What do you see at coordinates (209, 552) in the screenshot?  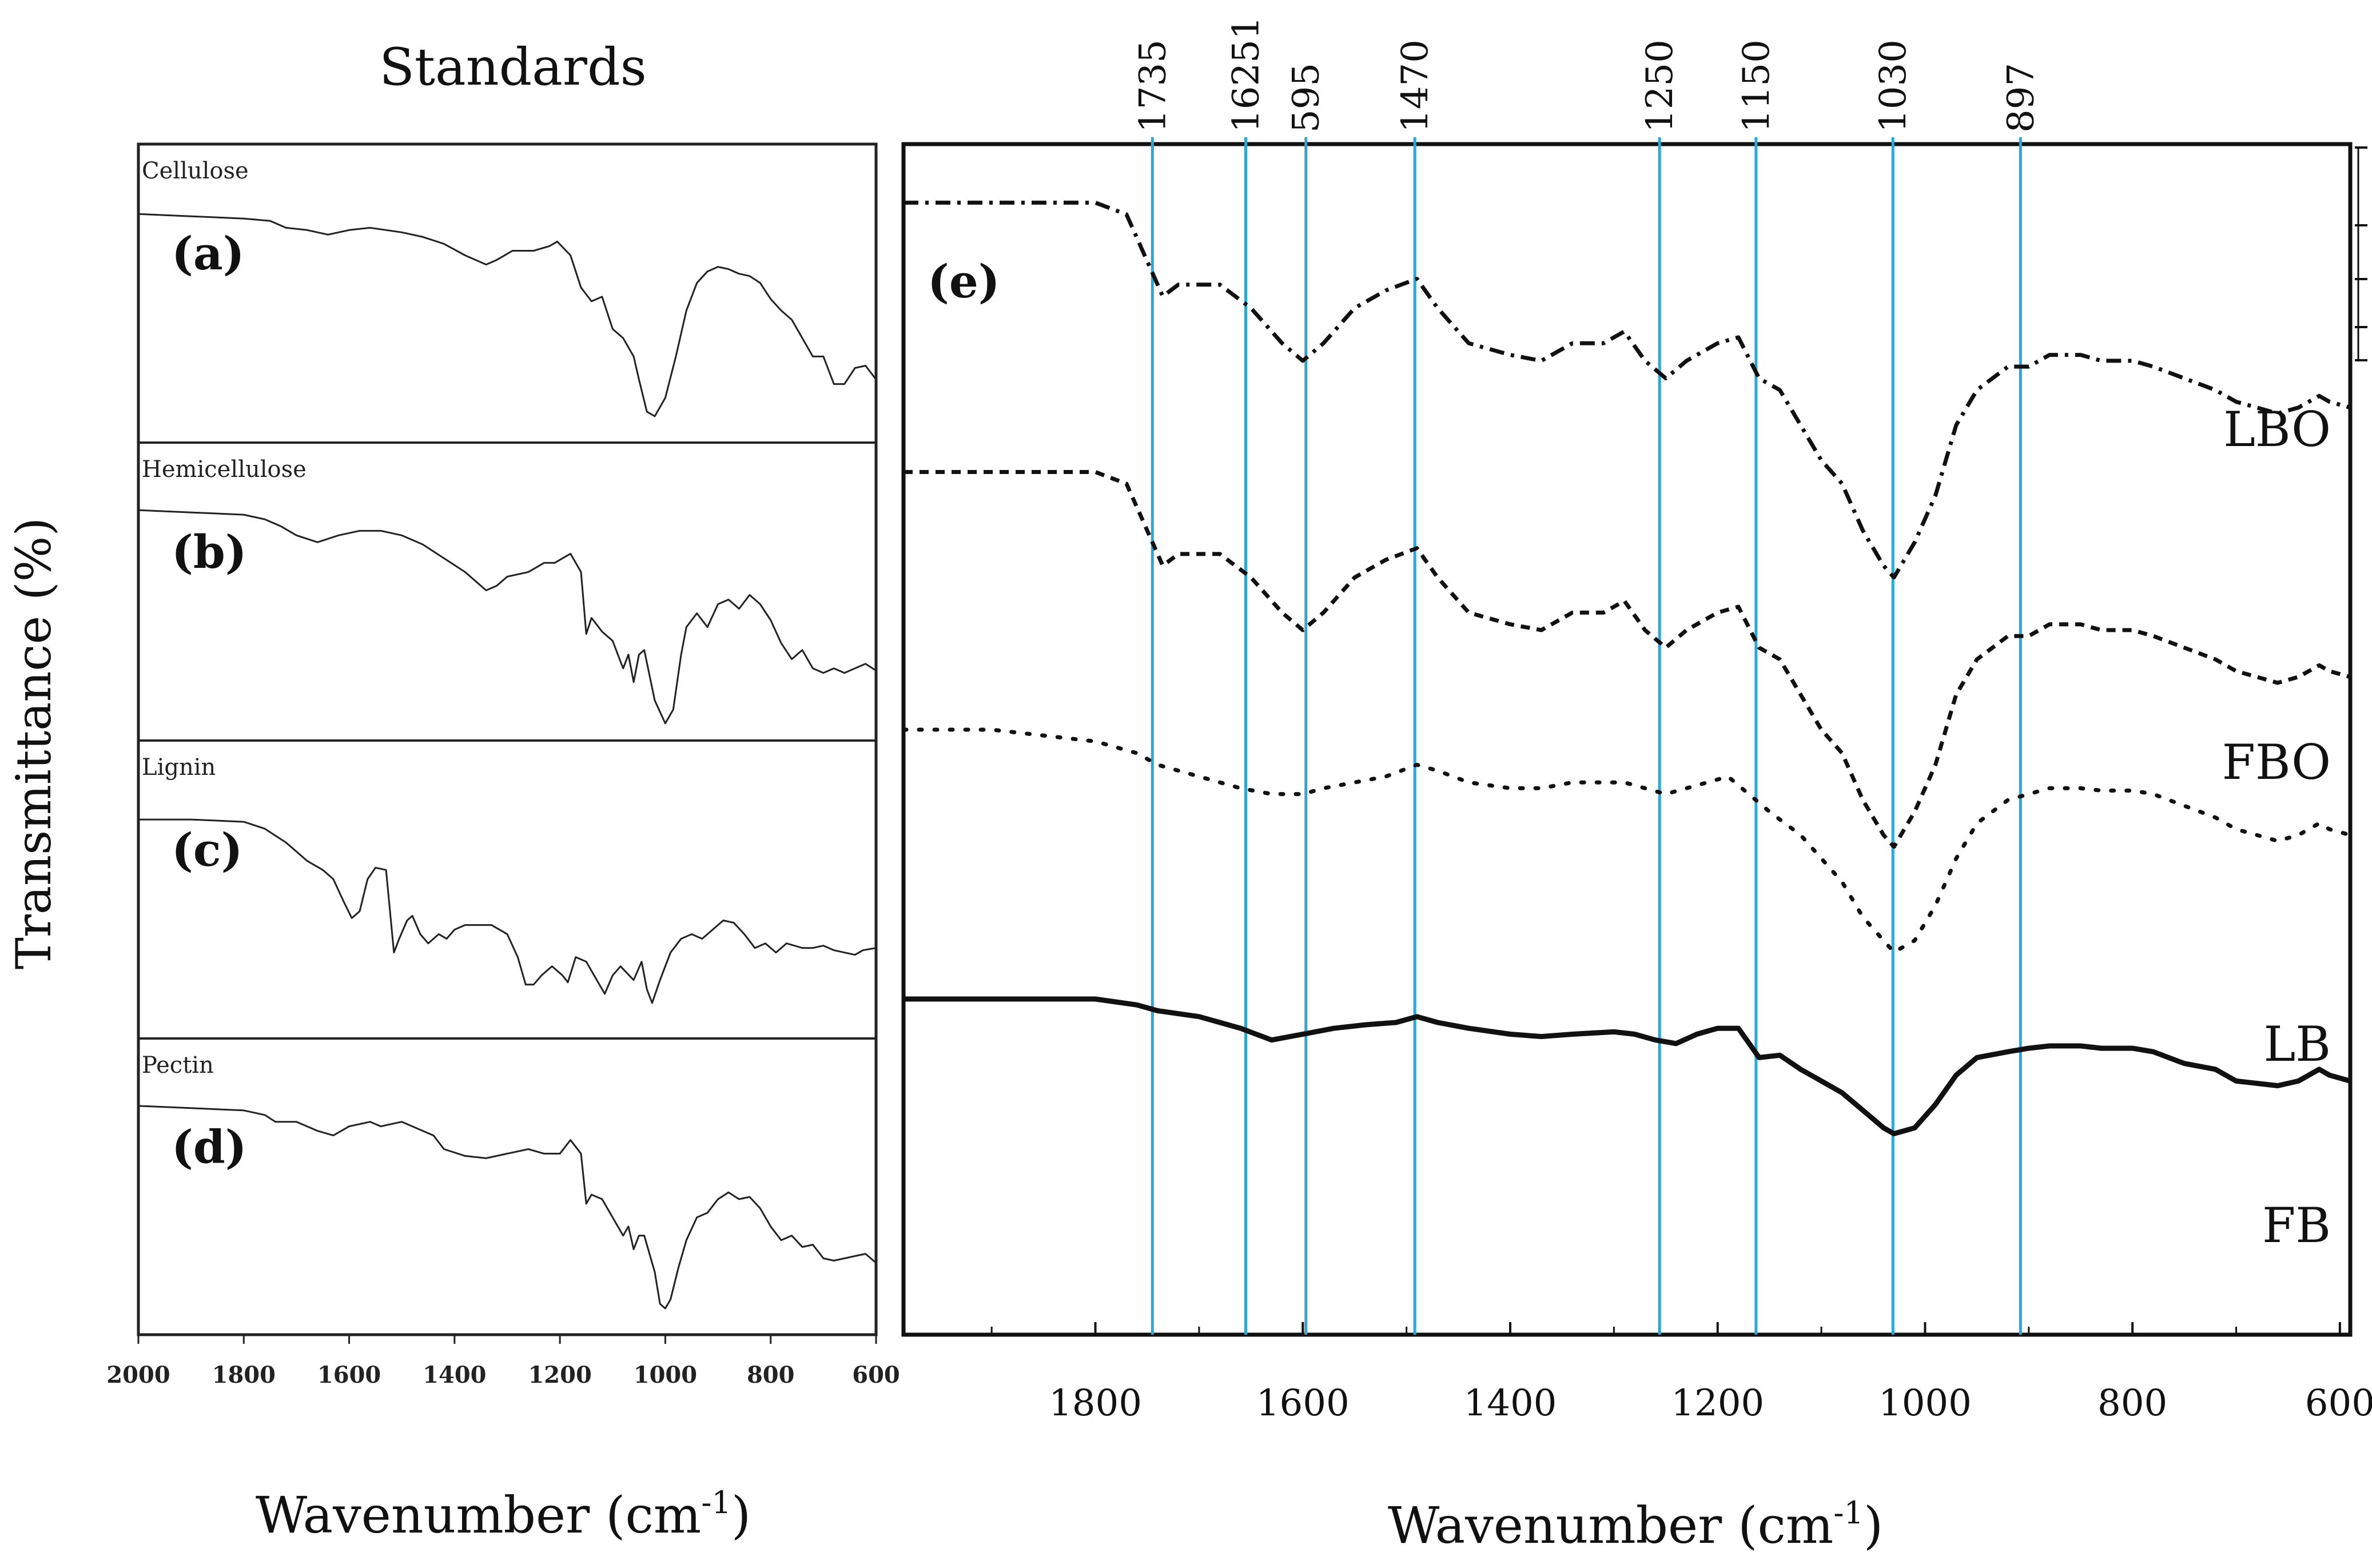 I see `panel-tag-b: (b)` at bounding box center [209, 552].